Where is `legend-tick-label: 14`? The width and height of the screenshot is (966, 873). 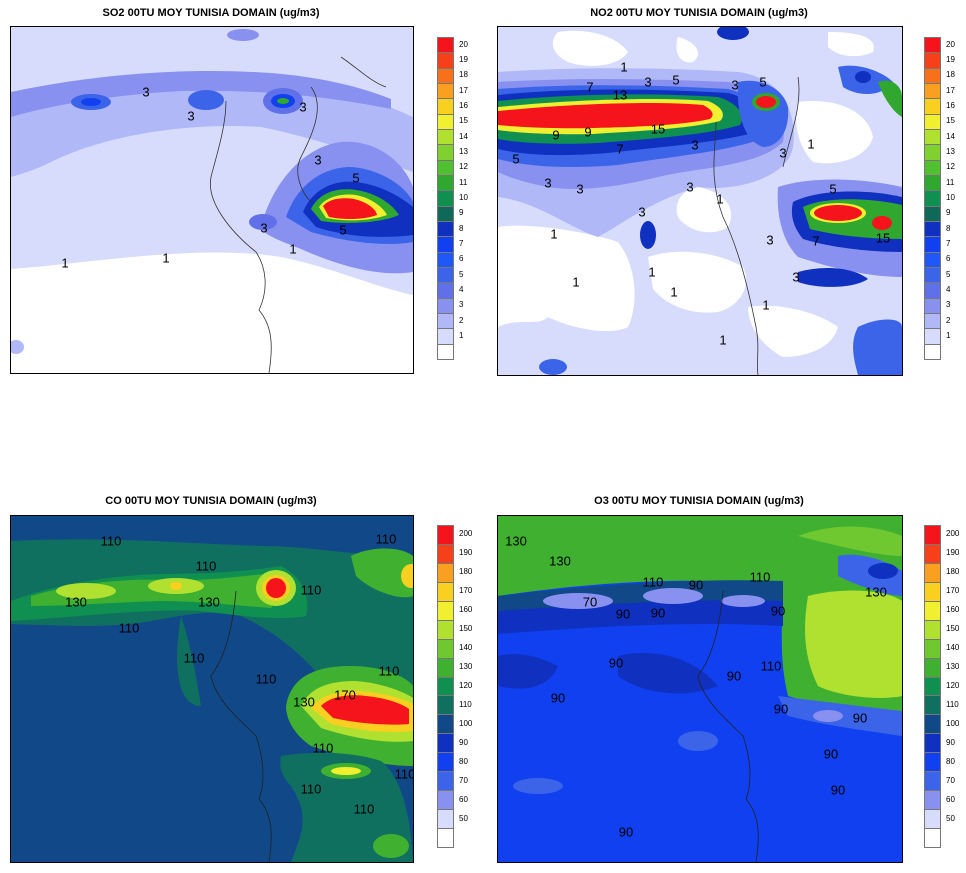 legend-tick-label: 14 is located at coordinates (950, 136).